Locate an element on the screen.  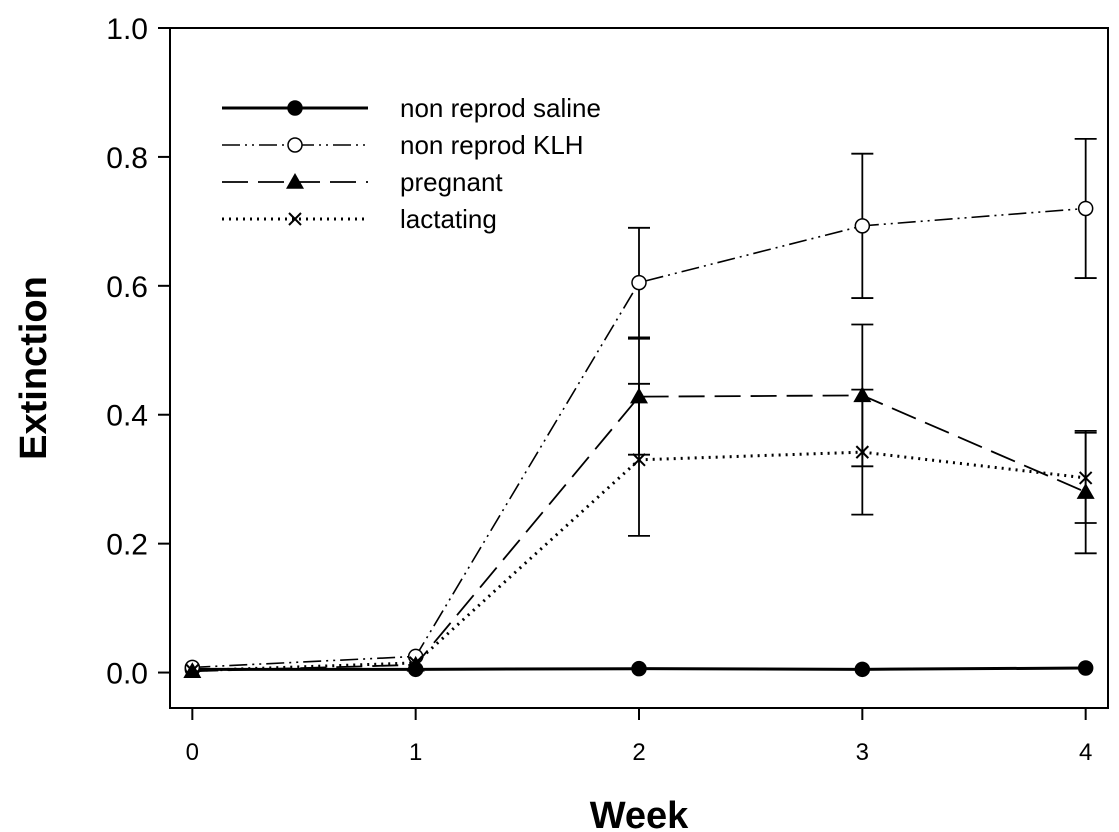
legend-item: non reprod KLH is located at coordinates (403, 145).